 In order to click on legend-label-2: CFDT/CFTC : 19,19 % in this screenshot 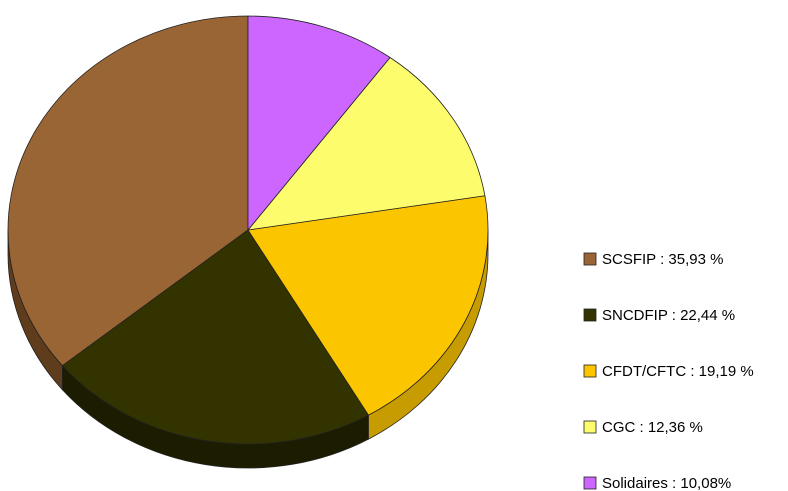, I will do `click(678, 371)`.